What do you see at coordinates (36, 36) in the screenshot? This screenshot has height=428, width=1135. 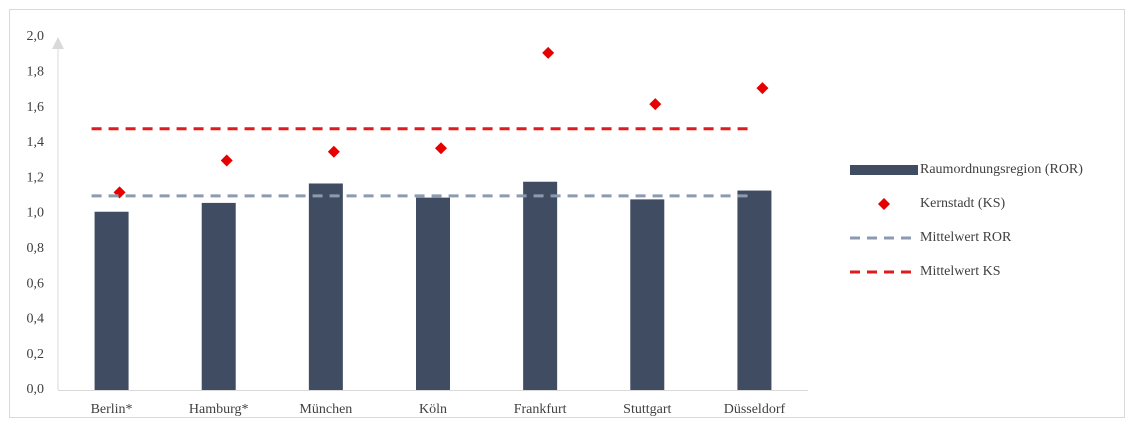 I see `y-tick-label: 2,0` at bounding box center [36, 36].